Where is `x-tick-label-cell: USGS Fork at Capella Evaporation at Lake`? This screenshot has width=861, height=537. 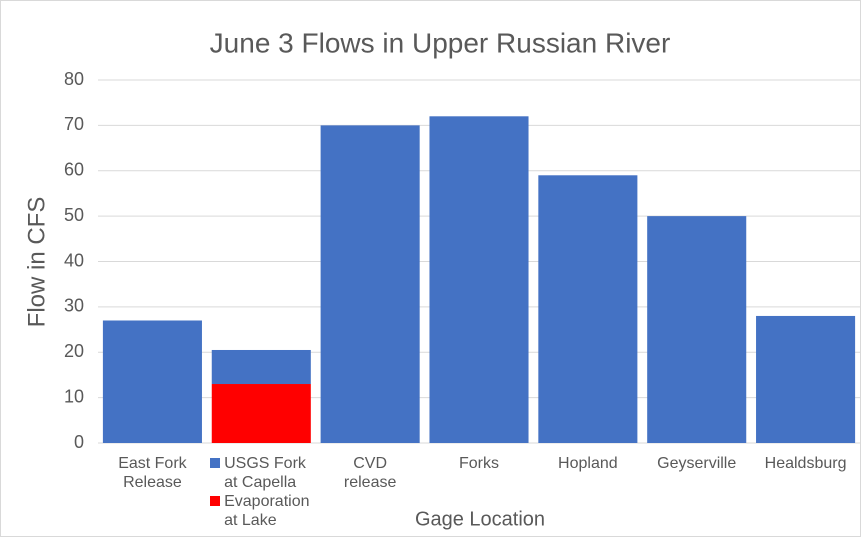 x-tick-label-cell: USGS Fork at Capella Evaporation at Lake is located at coordinates (264, 492).